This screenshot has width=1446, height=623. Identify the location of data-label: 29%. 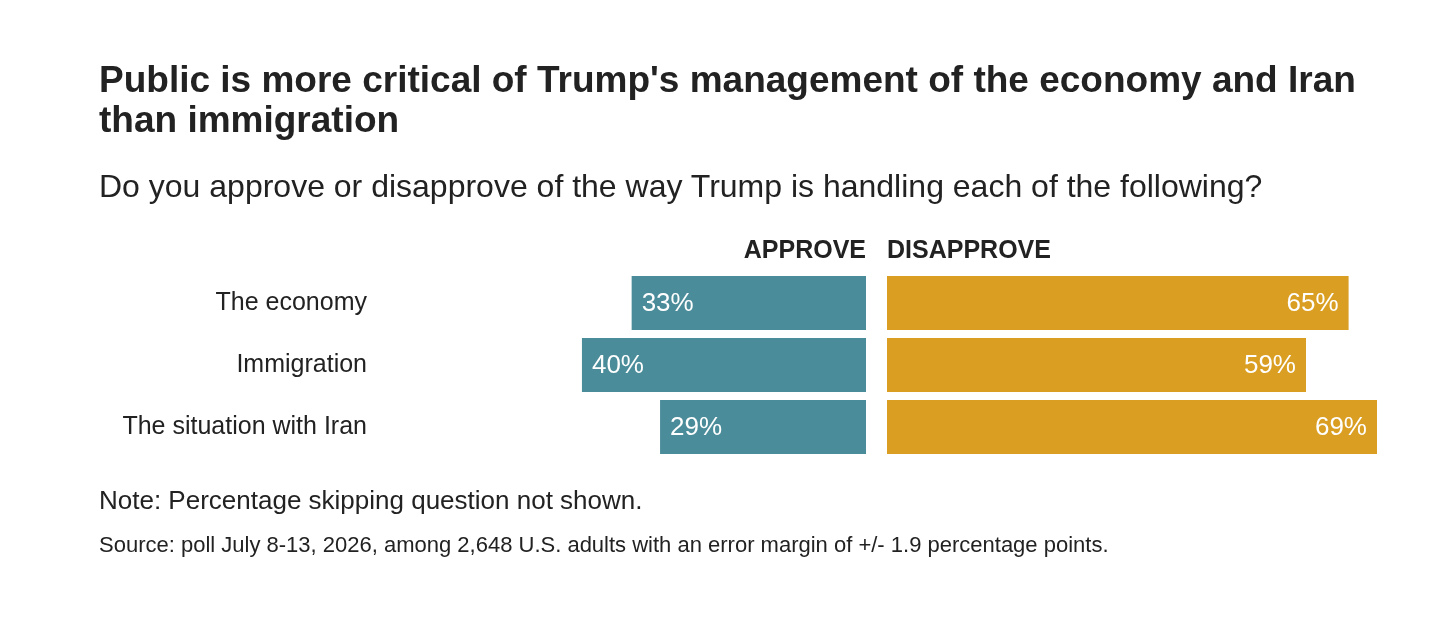
(696, 426).